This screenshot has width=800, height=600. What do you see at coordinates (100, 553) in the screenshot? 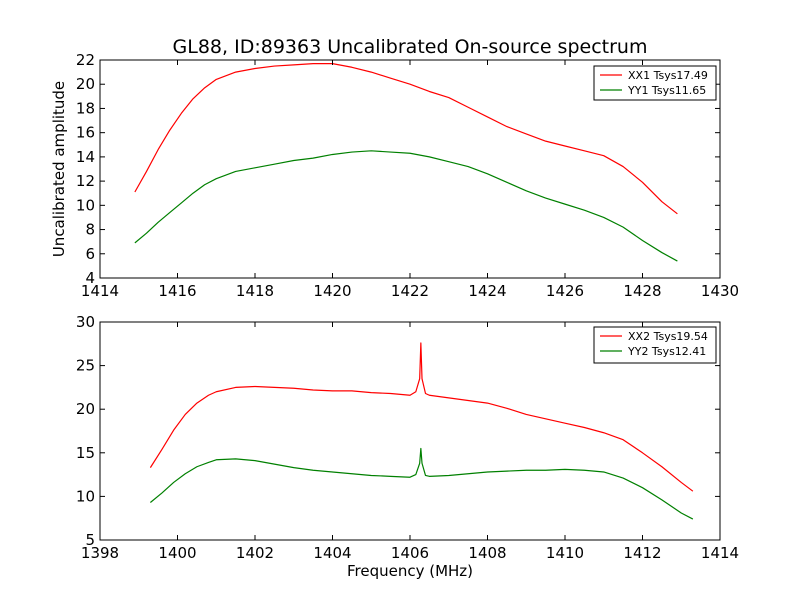
I see `x-tick-label: 1398` at bounding box center [100, 553].